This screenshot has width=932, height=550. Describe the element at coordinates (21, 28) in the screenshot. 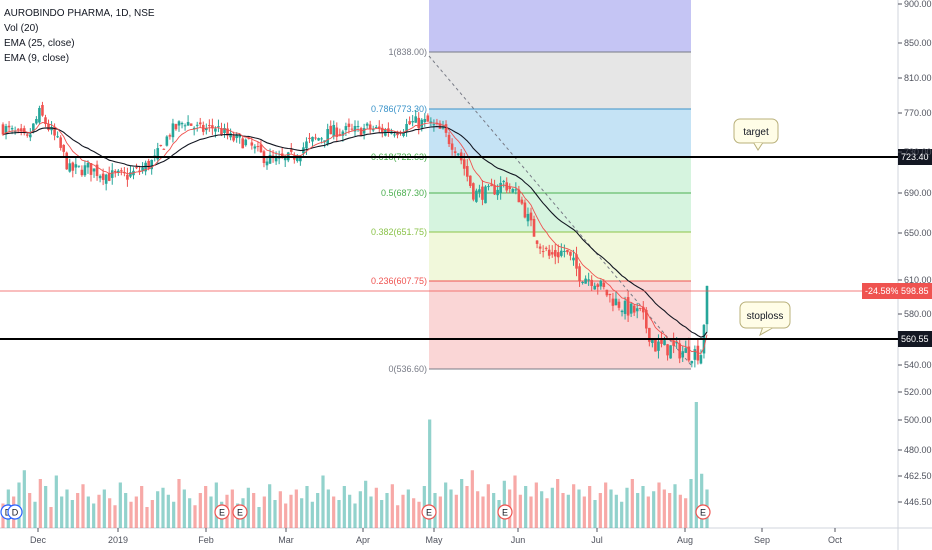

I see `legend-volume: Vol (20)` at that location.